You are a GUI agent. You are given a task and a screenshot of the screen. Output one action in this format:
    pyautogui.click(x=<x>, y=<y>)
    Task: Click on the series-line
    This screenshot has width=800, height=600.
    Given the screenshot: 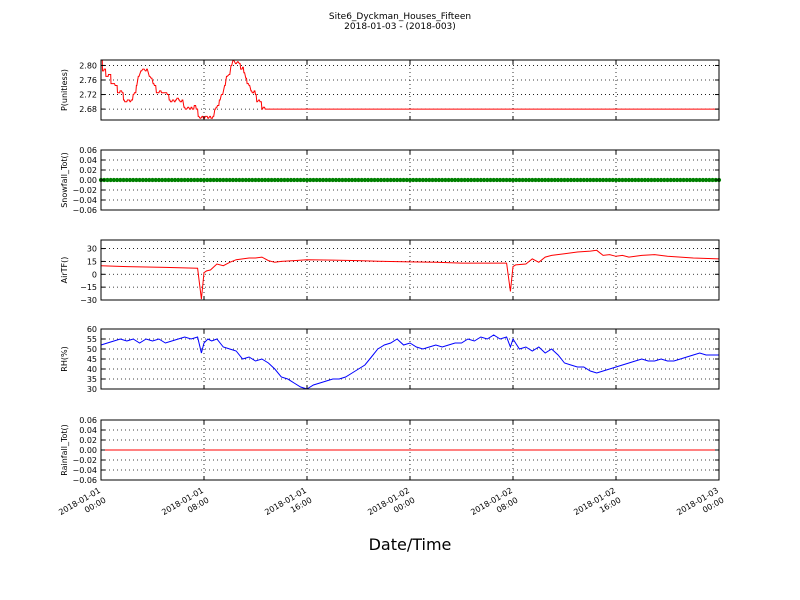 What is the action you would take?
    pyautogui.click(x=410, y=274)
    